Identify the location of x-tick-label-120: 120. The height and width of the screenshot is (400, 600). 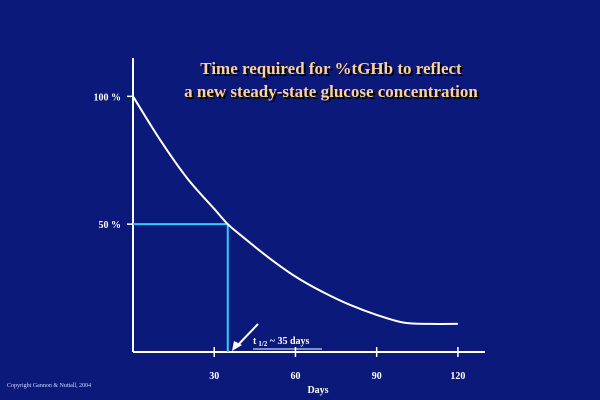
(457, 376).